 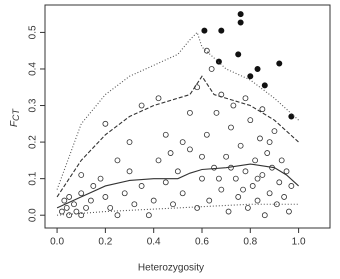 I want to click on y-tick-label: 0.5, so click(x=33, y=32).